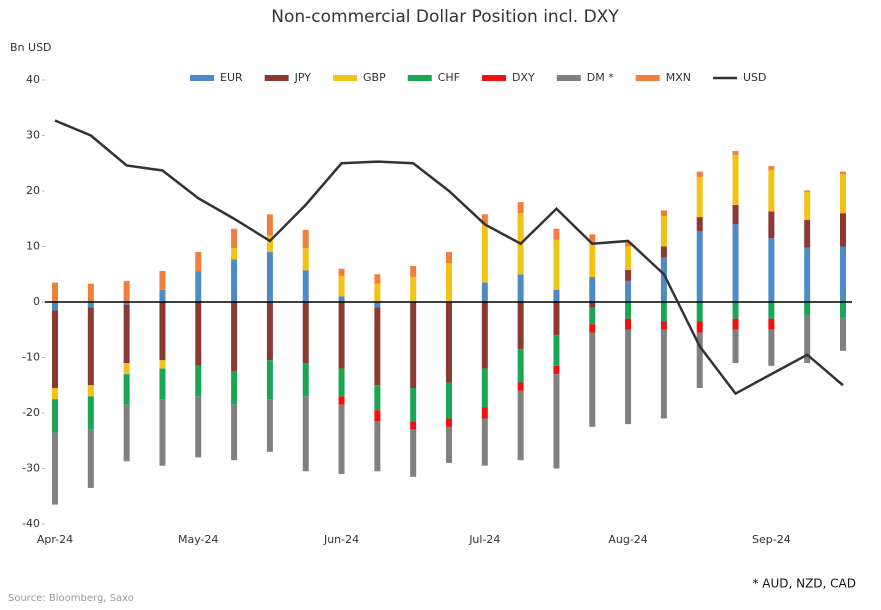 This screenshot has width=881, height=610. What do you see at coordinates (71, 598) in the screenshot?
I see `source: Source: Bloomberg, Saxo` at bounding box center [71, 598].